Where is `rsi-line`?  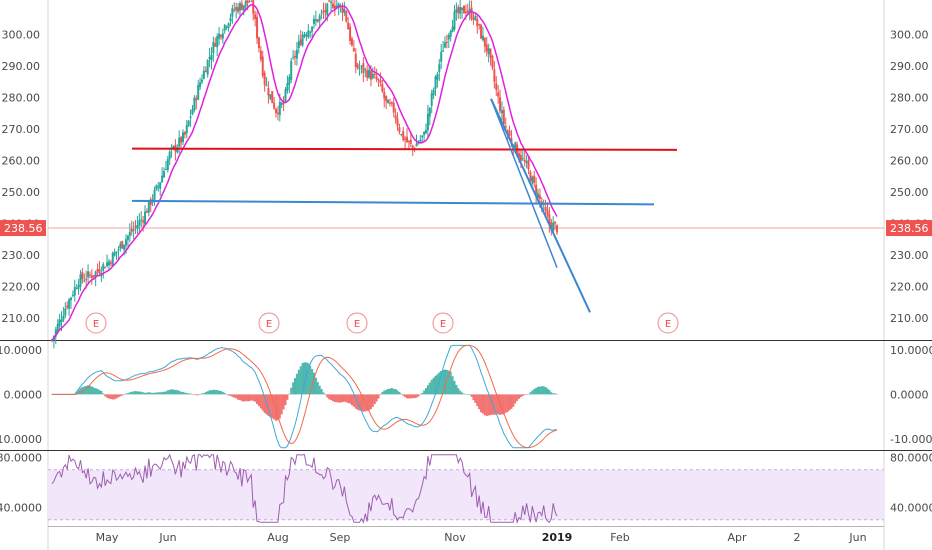 rsi-line is located at coordinates (304, 489).